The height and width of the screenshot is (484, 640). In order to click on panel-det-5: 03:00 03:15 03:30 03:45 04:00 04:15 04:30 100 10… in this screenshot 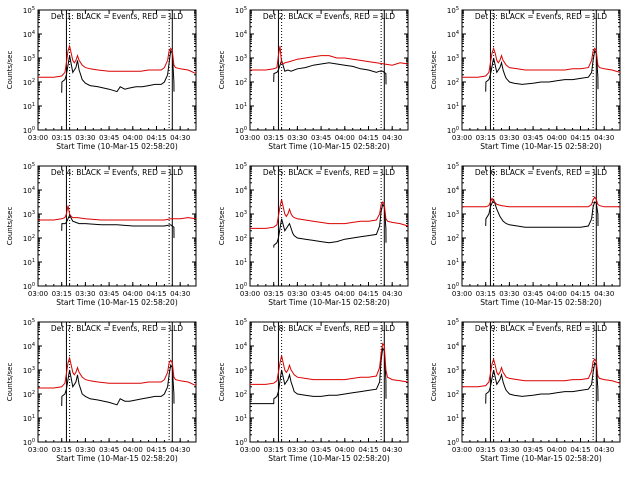, I will do `click(313, 234)`.